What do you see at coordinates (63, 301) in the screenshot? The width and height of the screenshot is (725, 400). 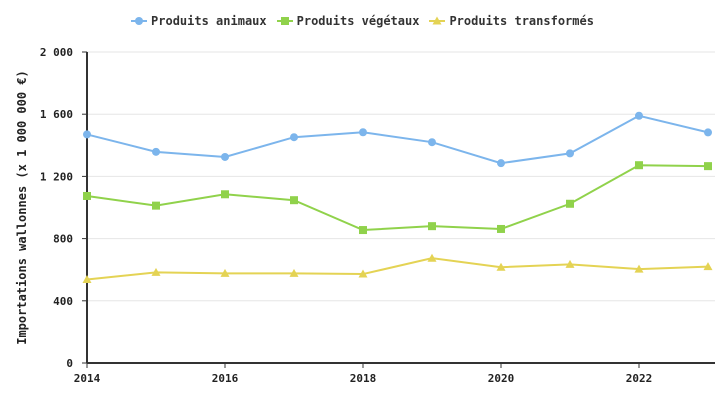 I see `y-tick-label: 400` at bounding box center [63, 301].